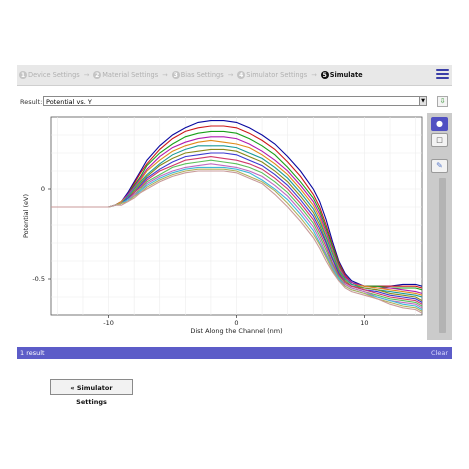 The width and height of the screenshot is (469, 469). I want to click on x-tick-label: 0, so click(236, 323).